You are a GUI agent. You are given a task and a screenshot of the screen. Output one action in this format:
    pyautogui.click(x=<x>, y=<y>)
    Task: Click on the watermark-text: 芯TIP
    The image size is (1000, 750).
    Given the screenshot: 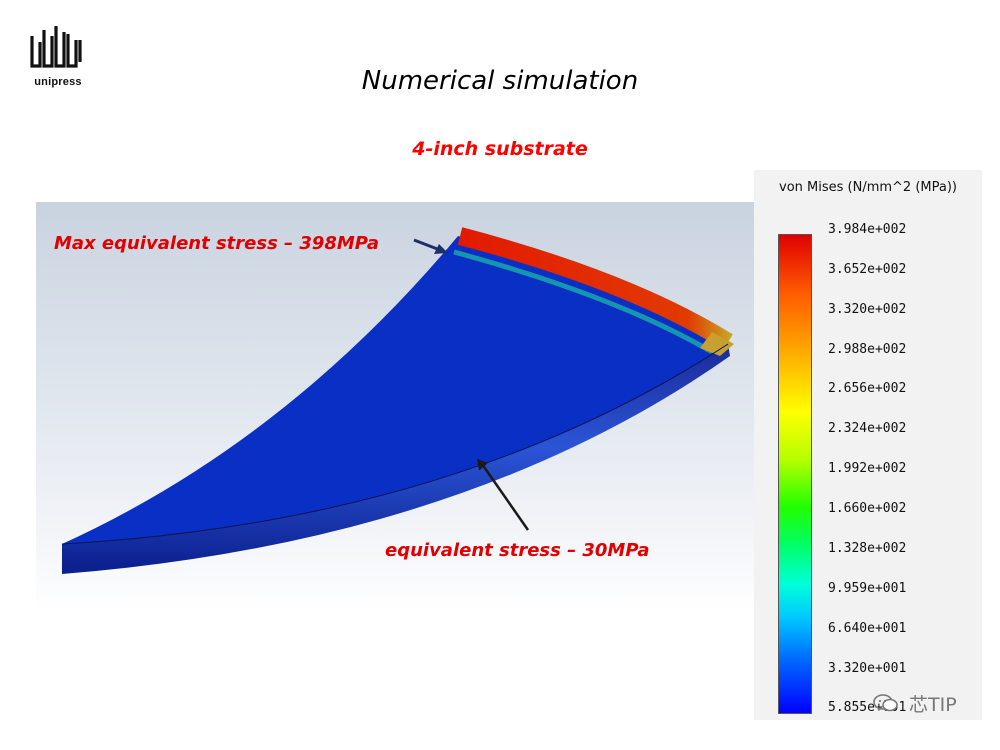 What is the action you would take?
    pyautogui.click(x=933, y=705)
    